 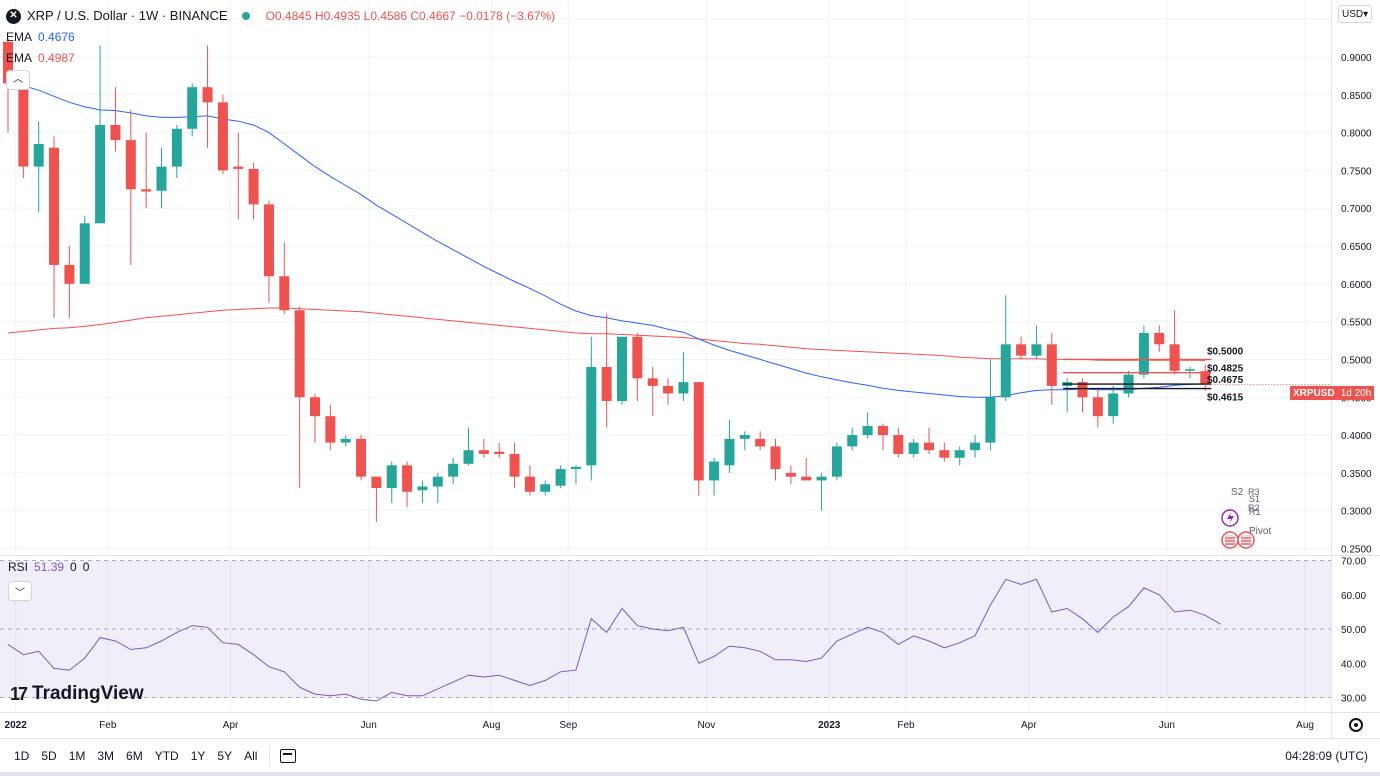 What do you see at coordinates (88, 693) in the screenshot?
I see `brand-name: TradingView` at bounding box center [88, 693].